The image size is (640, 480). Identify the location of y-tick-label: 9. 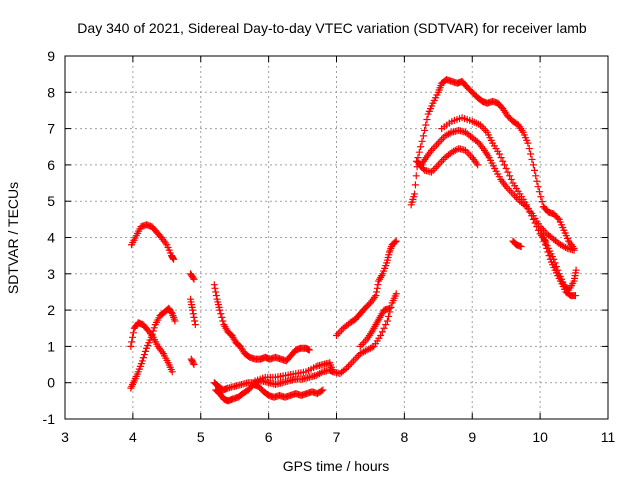
(51, 56).